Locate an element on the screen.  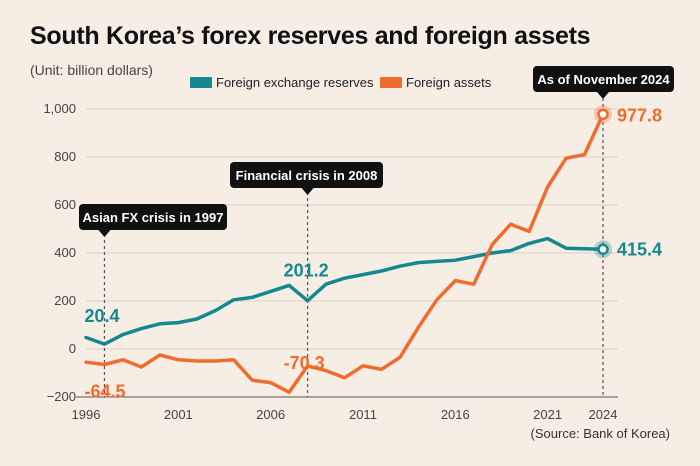
unit-note: (Unit: billion dollars) is located at coordinates (91, 70).